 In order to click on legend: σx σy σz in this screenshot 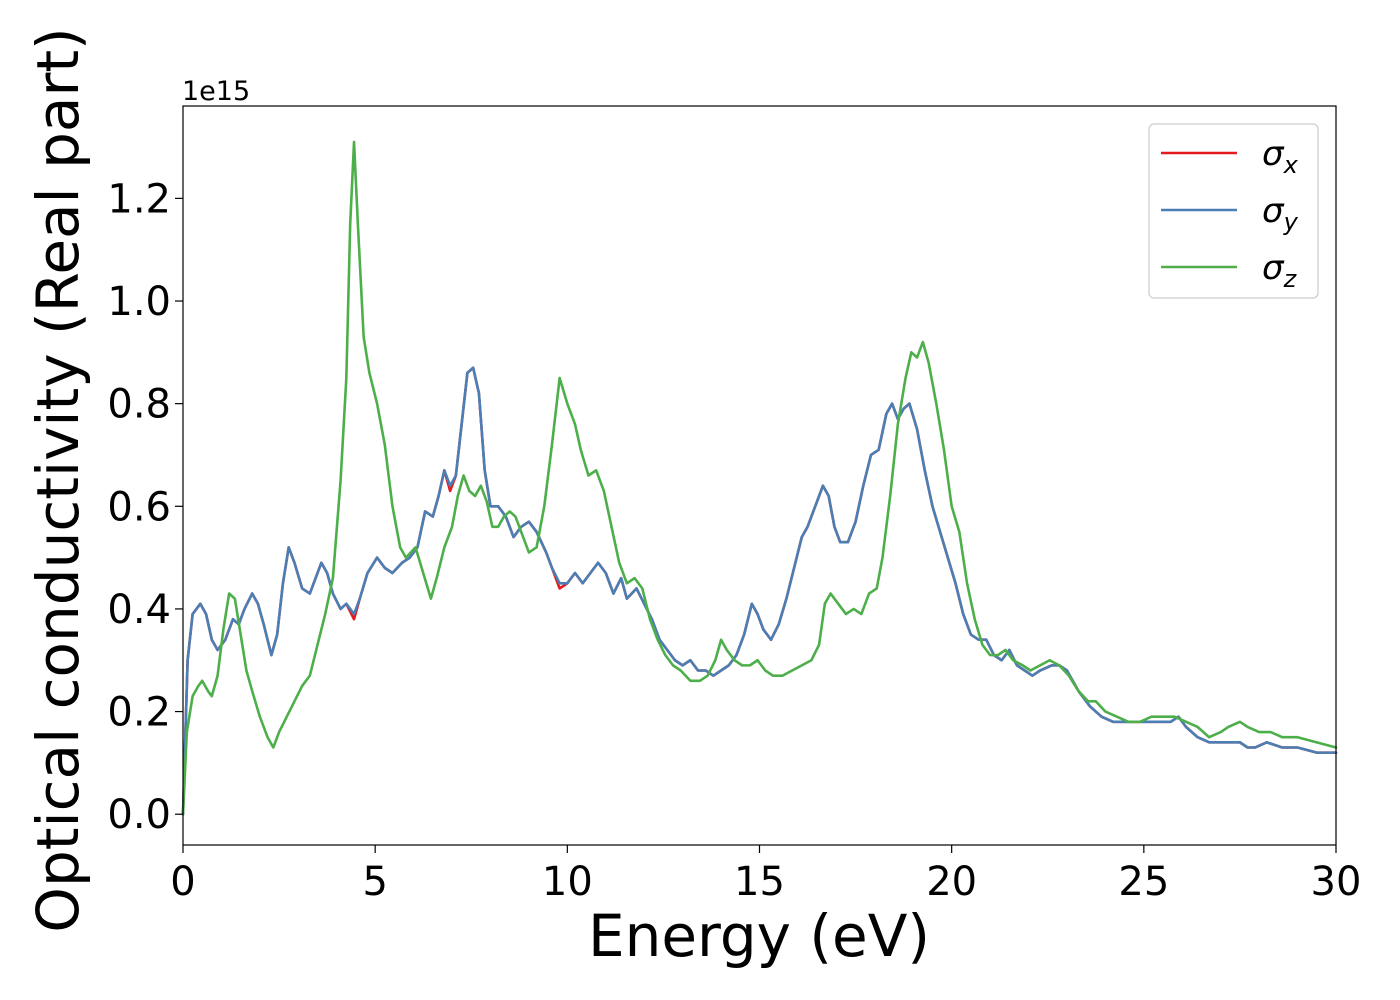, I will do `click(1233, 211)`.